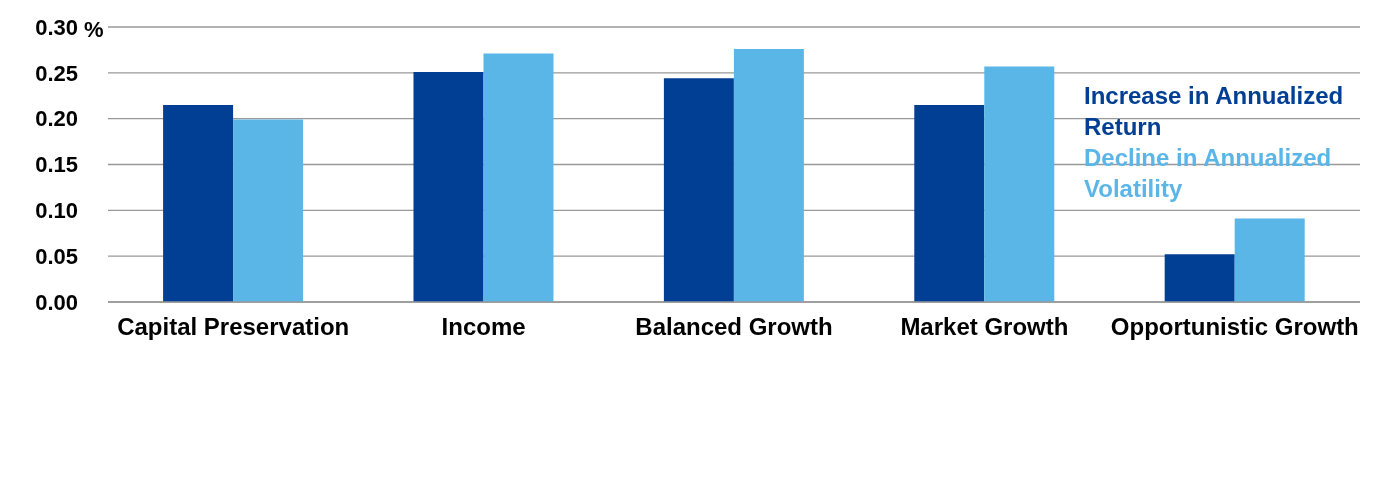 This screenshot has width=1373, height=498. I want to click on x-tick-label: Balanced Growth, so click(734, 327).